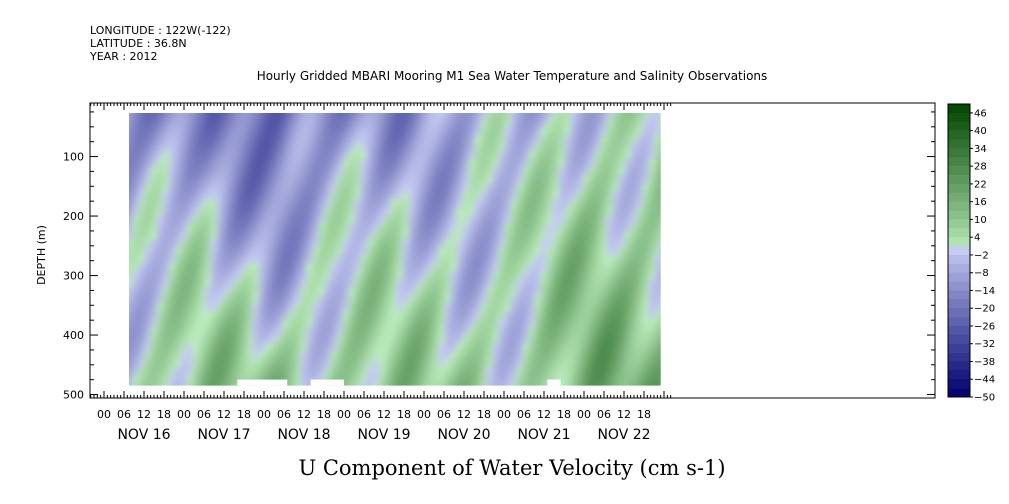 This screenshot has height=504, width=1009. What do you see at coordinates (73, 157) in the screenshot?
I see `y-tick-label: 100` at bounding box center [73, 157].